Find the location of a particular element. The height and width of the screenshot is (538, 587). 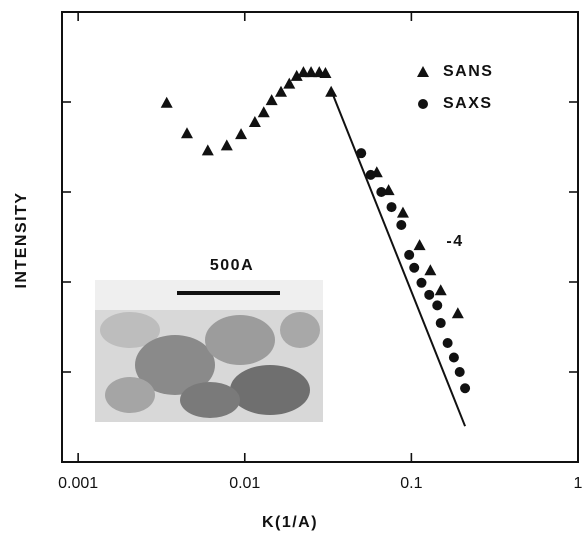

x-tick-label: 1 is located at coordinates (578, 483).